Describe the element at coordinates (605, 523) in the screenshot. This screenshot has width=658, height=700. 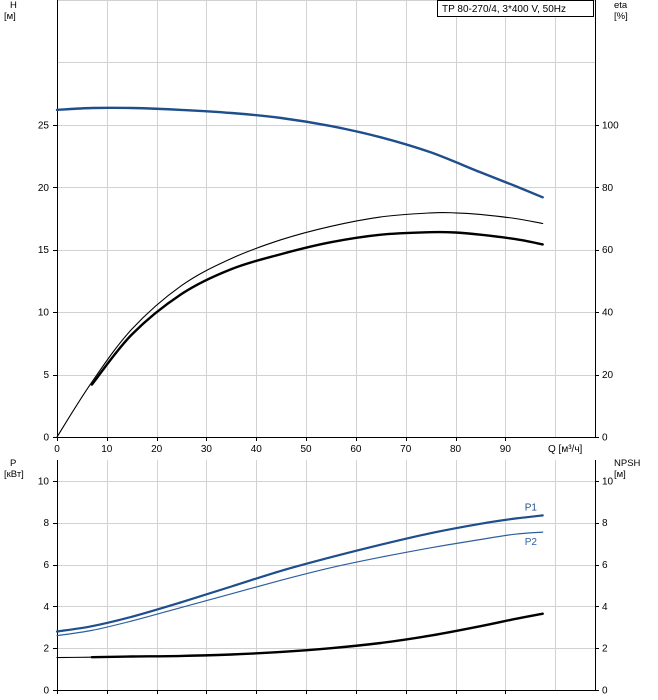
I see `right-tick-label: 8` at that location.